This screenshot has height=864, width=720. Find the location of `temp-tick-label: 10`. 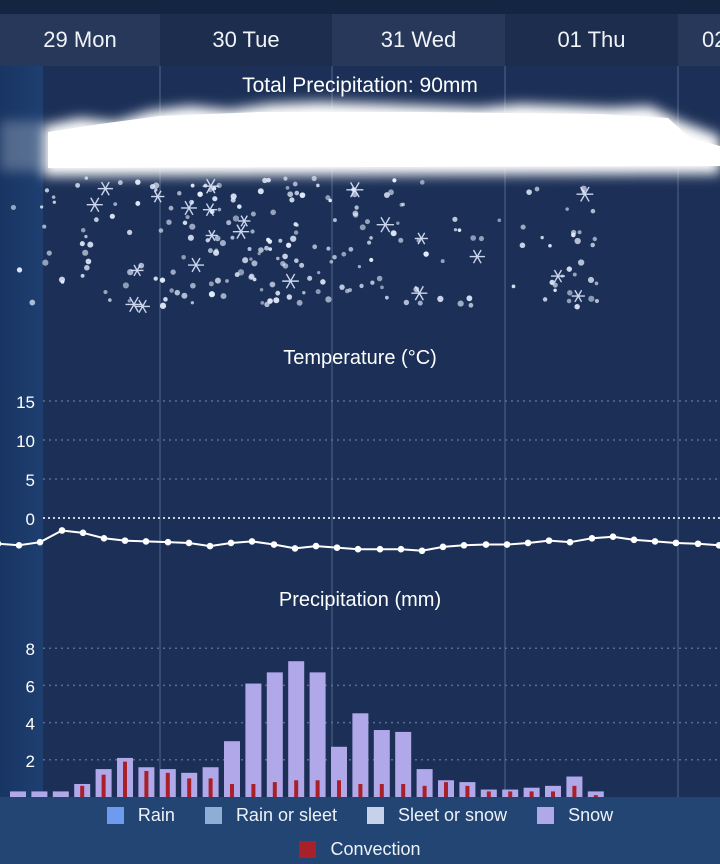

temp-tick-label: 10 is located at coordinates (25, 441).